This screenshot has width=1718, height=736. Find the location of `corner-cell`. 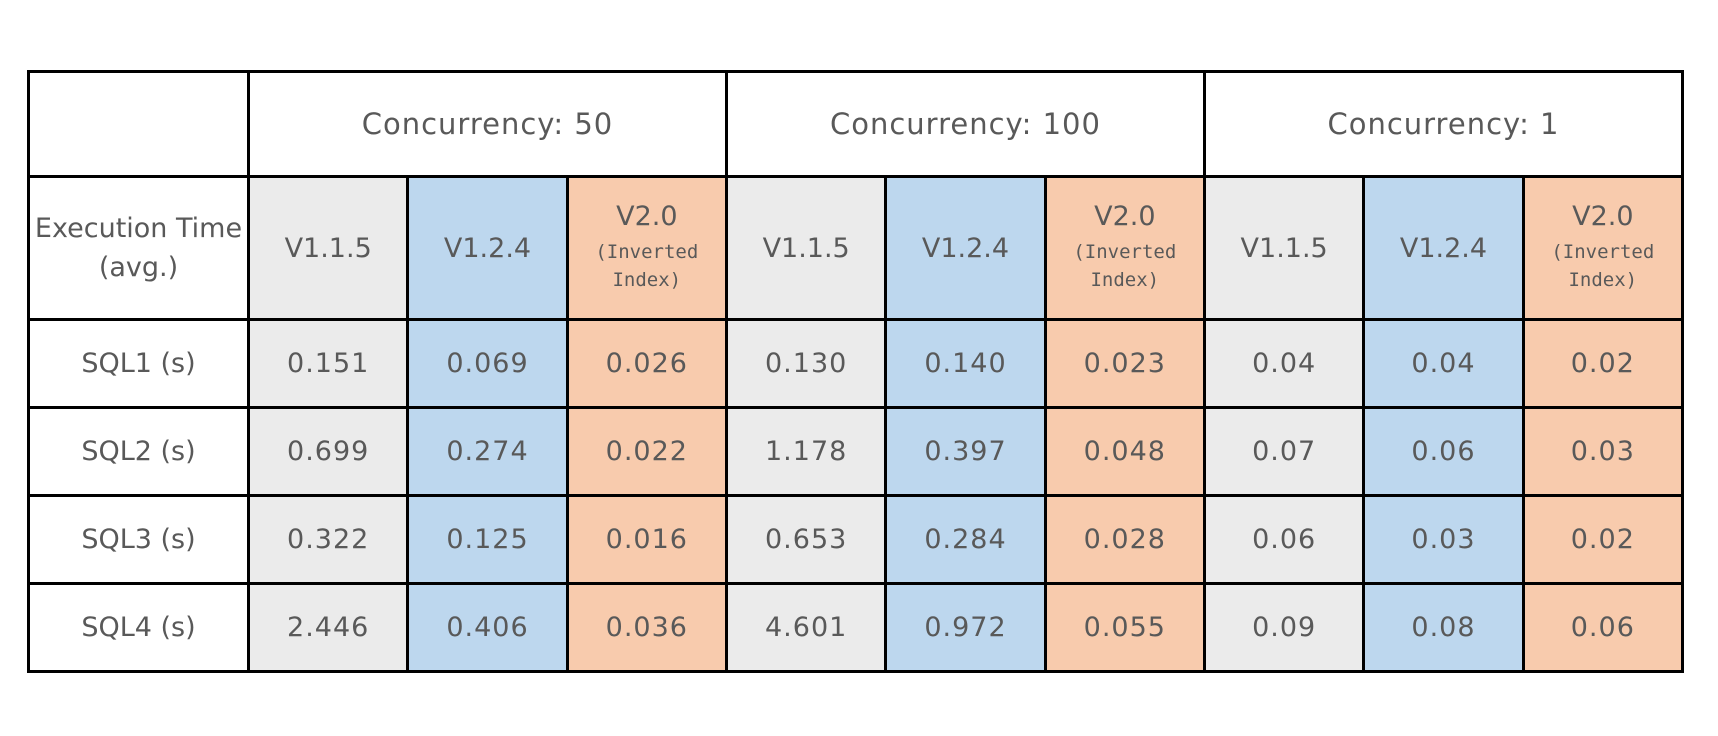

corner-cell is located at coordinates (138, 124).